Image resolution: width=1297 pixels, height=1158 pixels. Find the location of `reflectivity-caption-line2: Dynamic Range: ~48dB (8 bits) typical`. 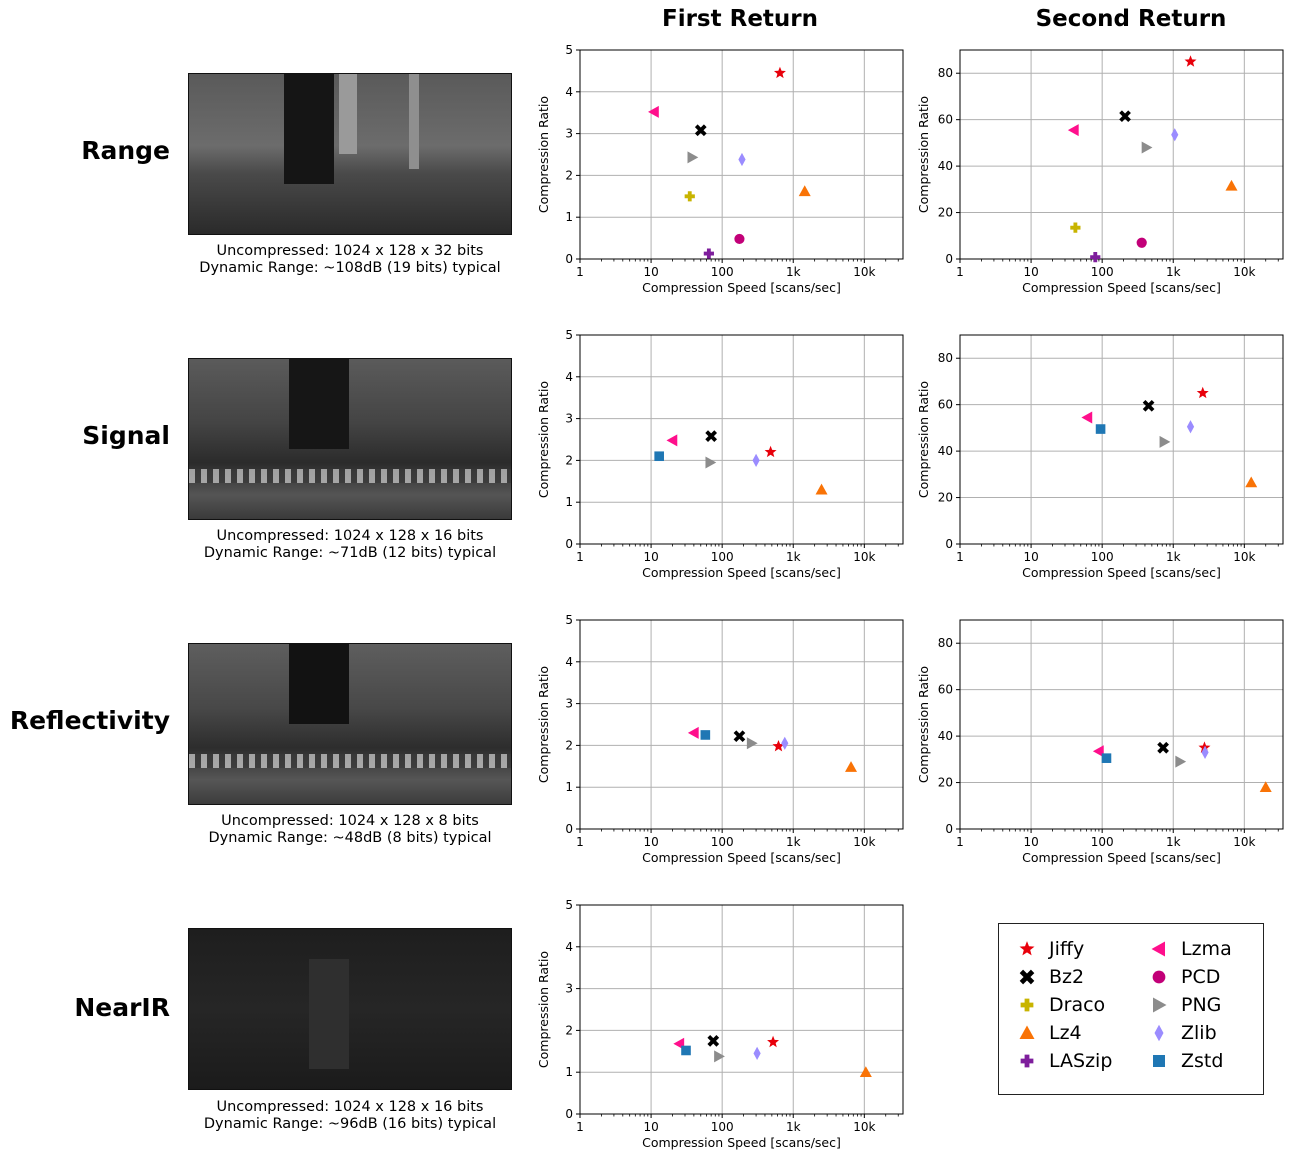

reflectivity-caption-line2: Dynamic Range: ~48dB (8 bits) typical is located at coordinates (350, 838).